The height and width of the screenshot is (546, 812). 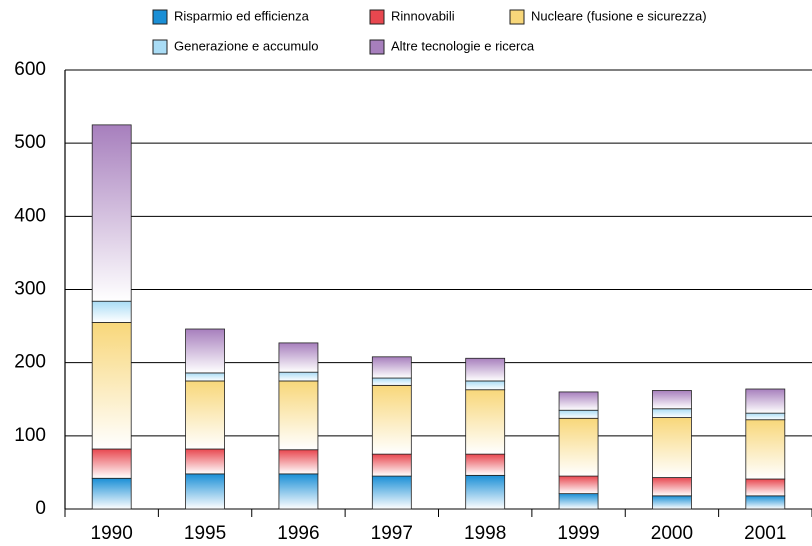 I want to click on x-tick-label: 1996, so click(x=298, y=533).